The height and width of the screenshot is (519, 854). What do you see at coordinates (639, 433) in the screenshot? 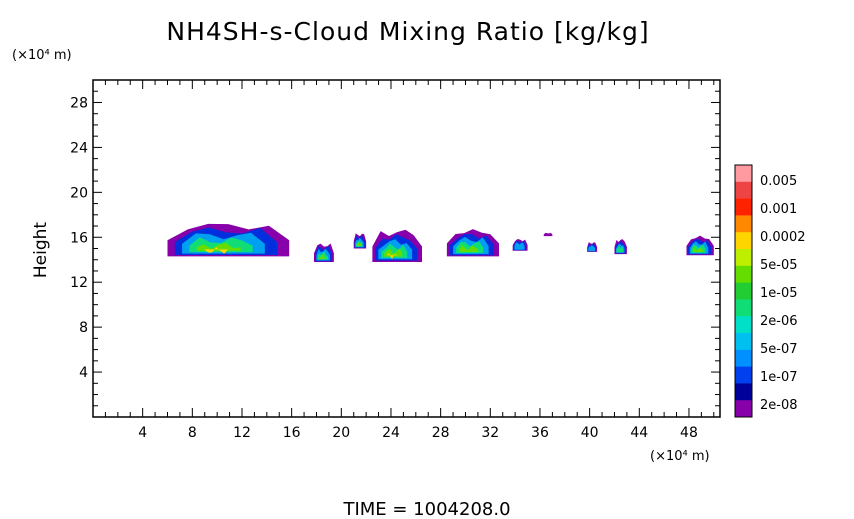
I see `x-tick-label: 44` at bounding box center [639, 433].